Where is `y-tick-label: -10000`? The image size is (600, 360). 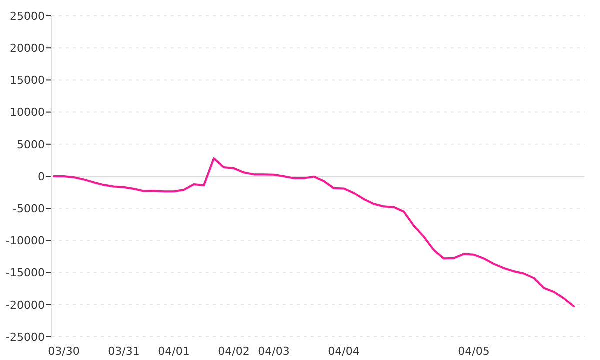 y-tick-label: -10000 is located at coordinates (25, 241).